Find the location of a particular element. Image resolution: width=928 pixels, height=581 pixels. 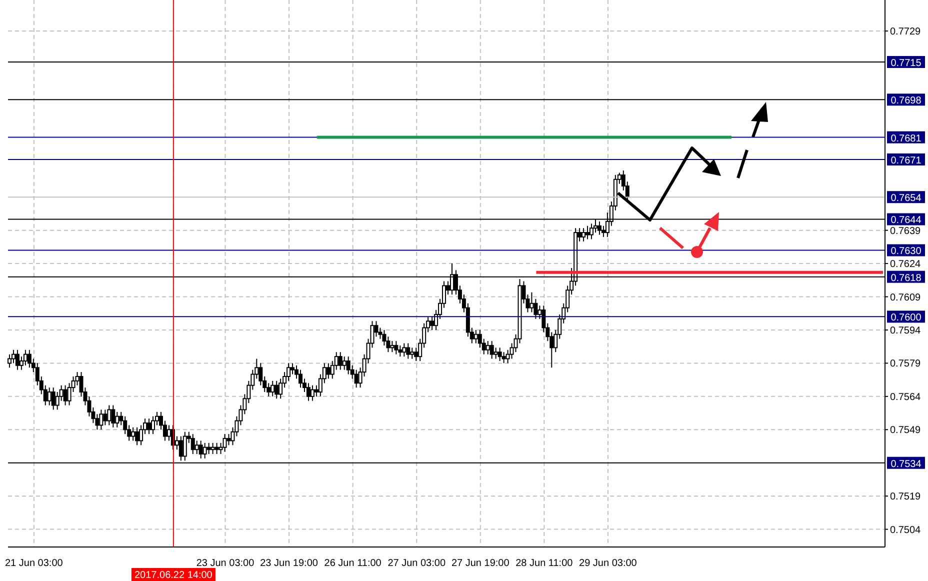

ref-line-label: 0.7654 is located at coordinates (906, 198).